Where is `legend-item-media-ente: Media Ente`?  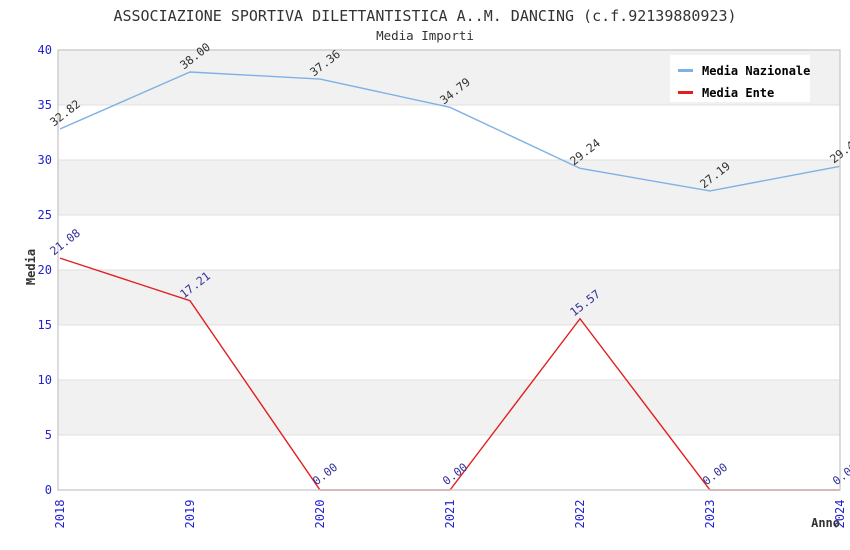 legend-item-media-ente: Media Ente is located at coordinates (744, 92).